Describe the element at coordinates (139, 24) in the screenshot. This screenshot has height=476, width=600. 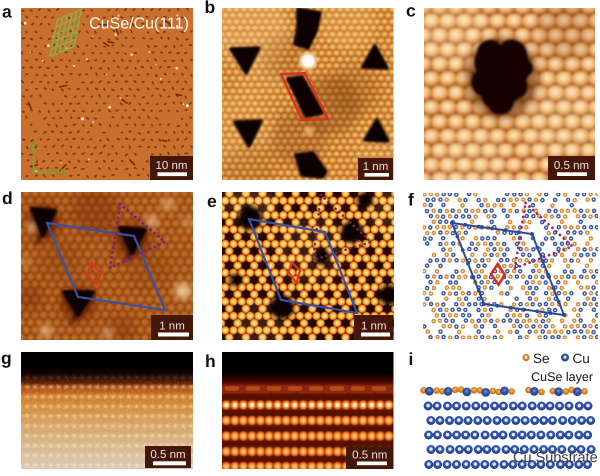
I see `svg-text: CuSe/Cu(111)` at that location.